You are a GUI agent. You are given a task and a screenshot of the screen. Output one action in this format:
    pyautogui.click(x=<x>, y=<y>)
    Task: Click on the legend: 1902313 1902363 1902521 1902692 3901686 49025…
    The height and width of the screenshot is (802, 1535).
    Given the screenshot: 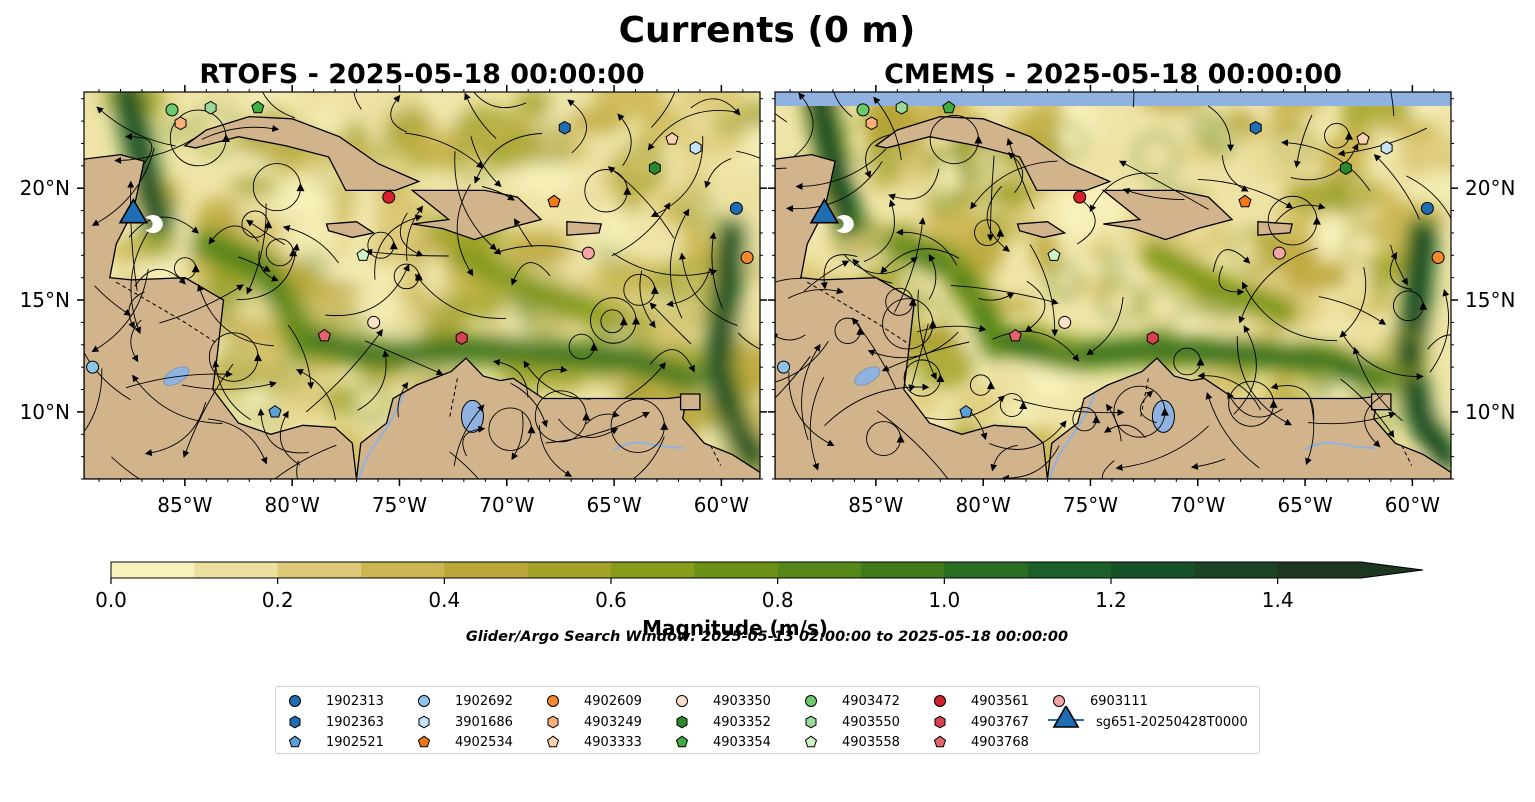 What is the action you would take?
    pyautogui.click(x=767, y=720)
    